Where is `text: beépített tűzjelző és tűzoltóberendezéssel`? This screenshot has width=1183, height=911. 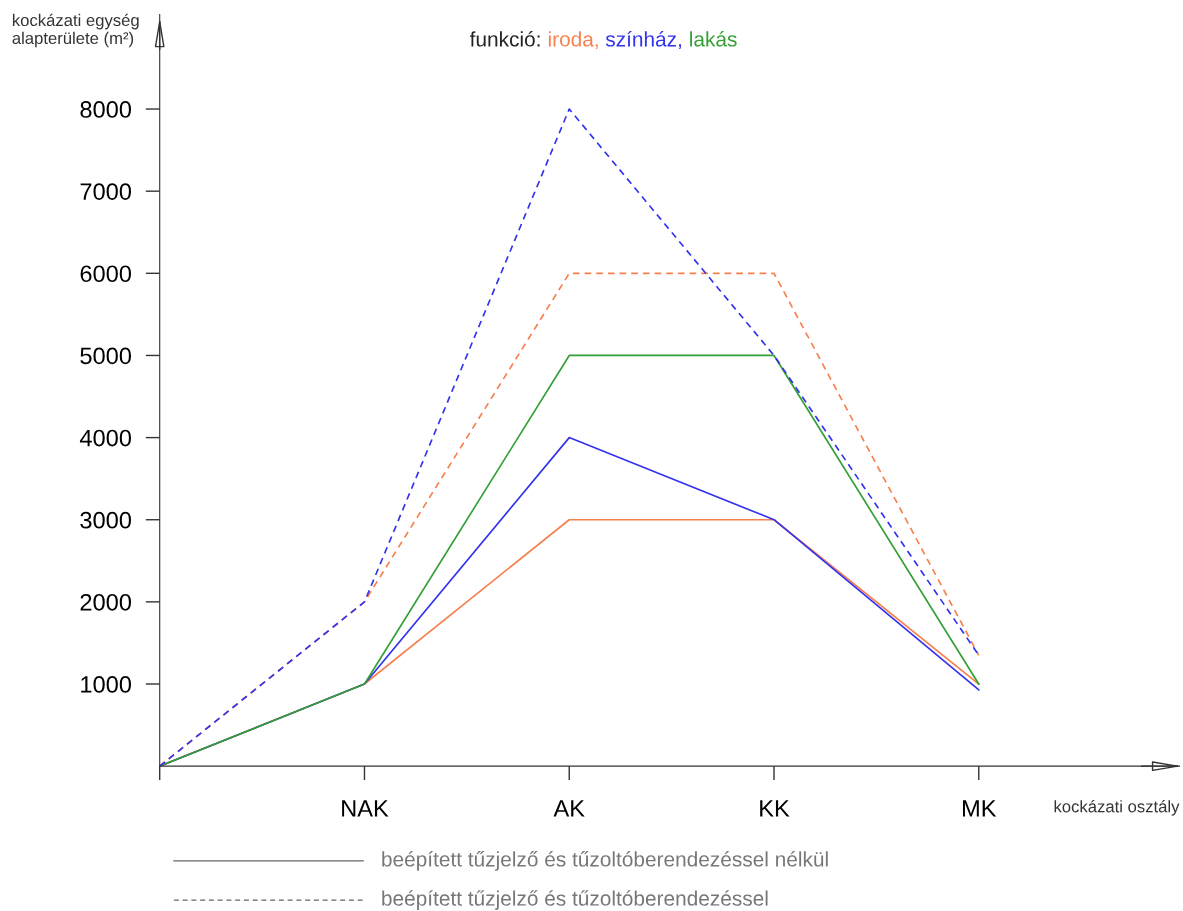 text: beépített tűzjelző és tűzoltóberendezéssel is located at coordinates (575, 900).